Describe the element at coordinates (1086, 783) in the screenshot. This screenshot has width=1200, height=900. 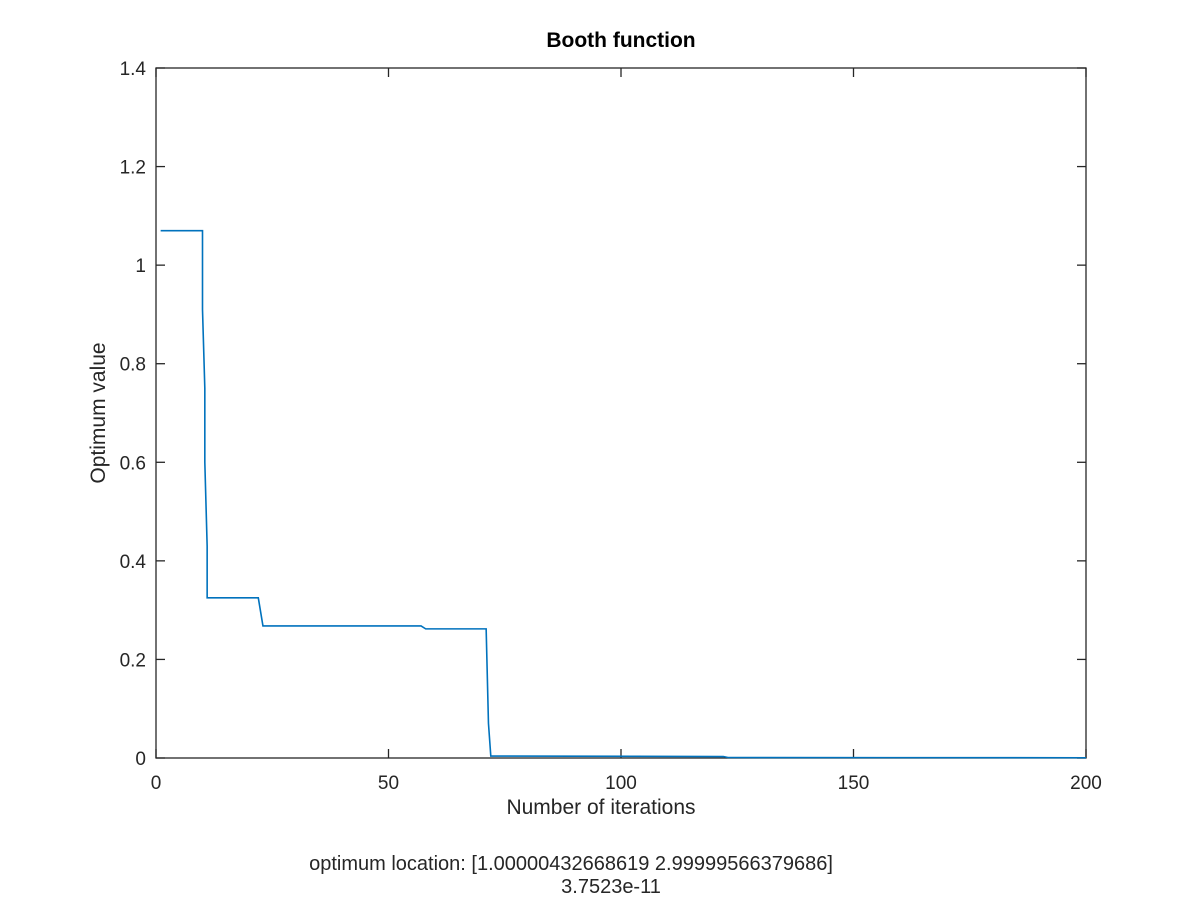
I see `x-tick-label: 200` at that location.